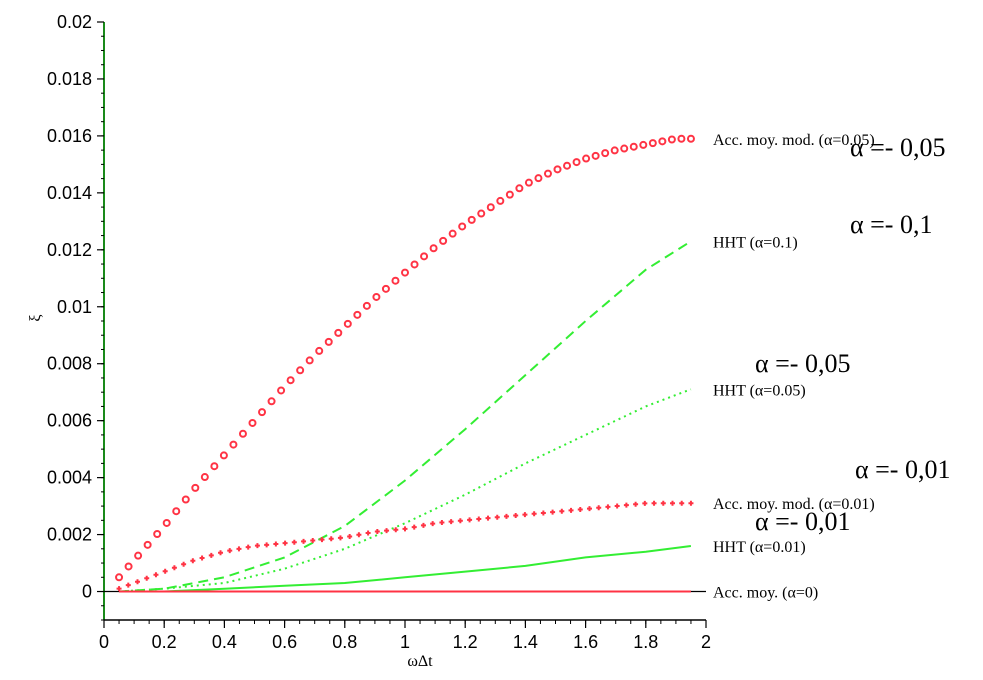  Describe the element at coordinates (802, 521) in the screenshot. I see `alpha-annotation: α =- 0,01` at that location.